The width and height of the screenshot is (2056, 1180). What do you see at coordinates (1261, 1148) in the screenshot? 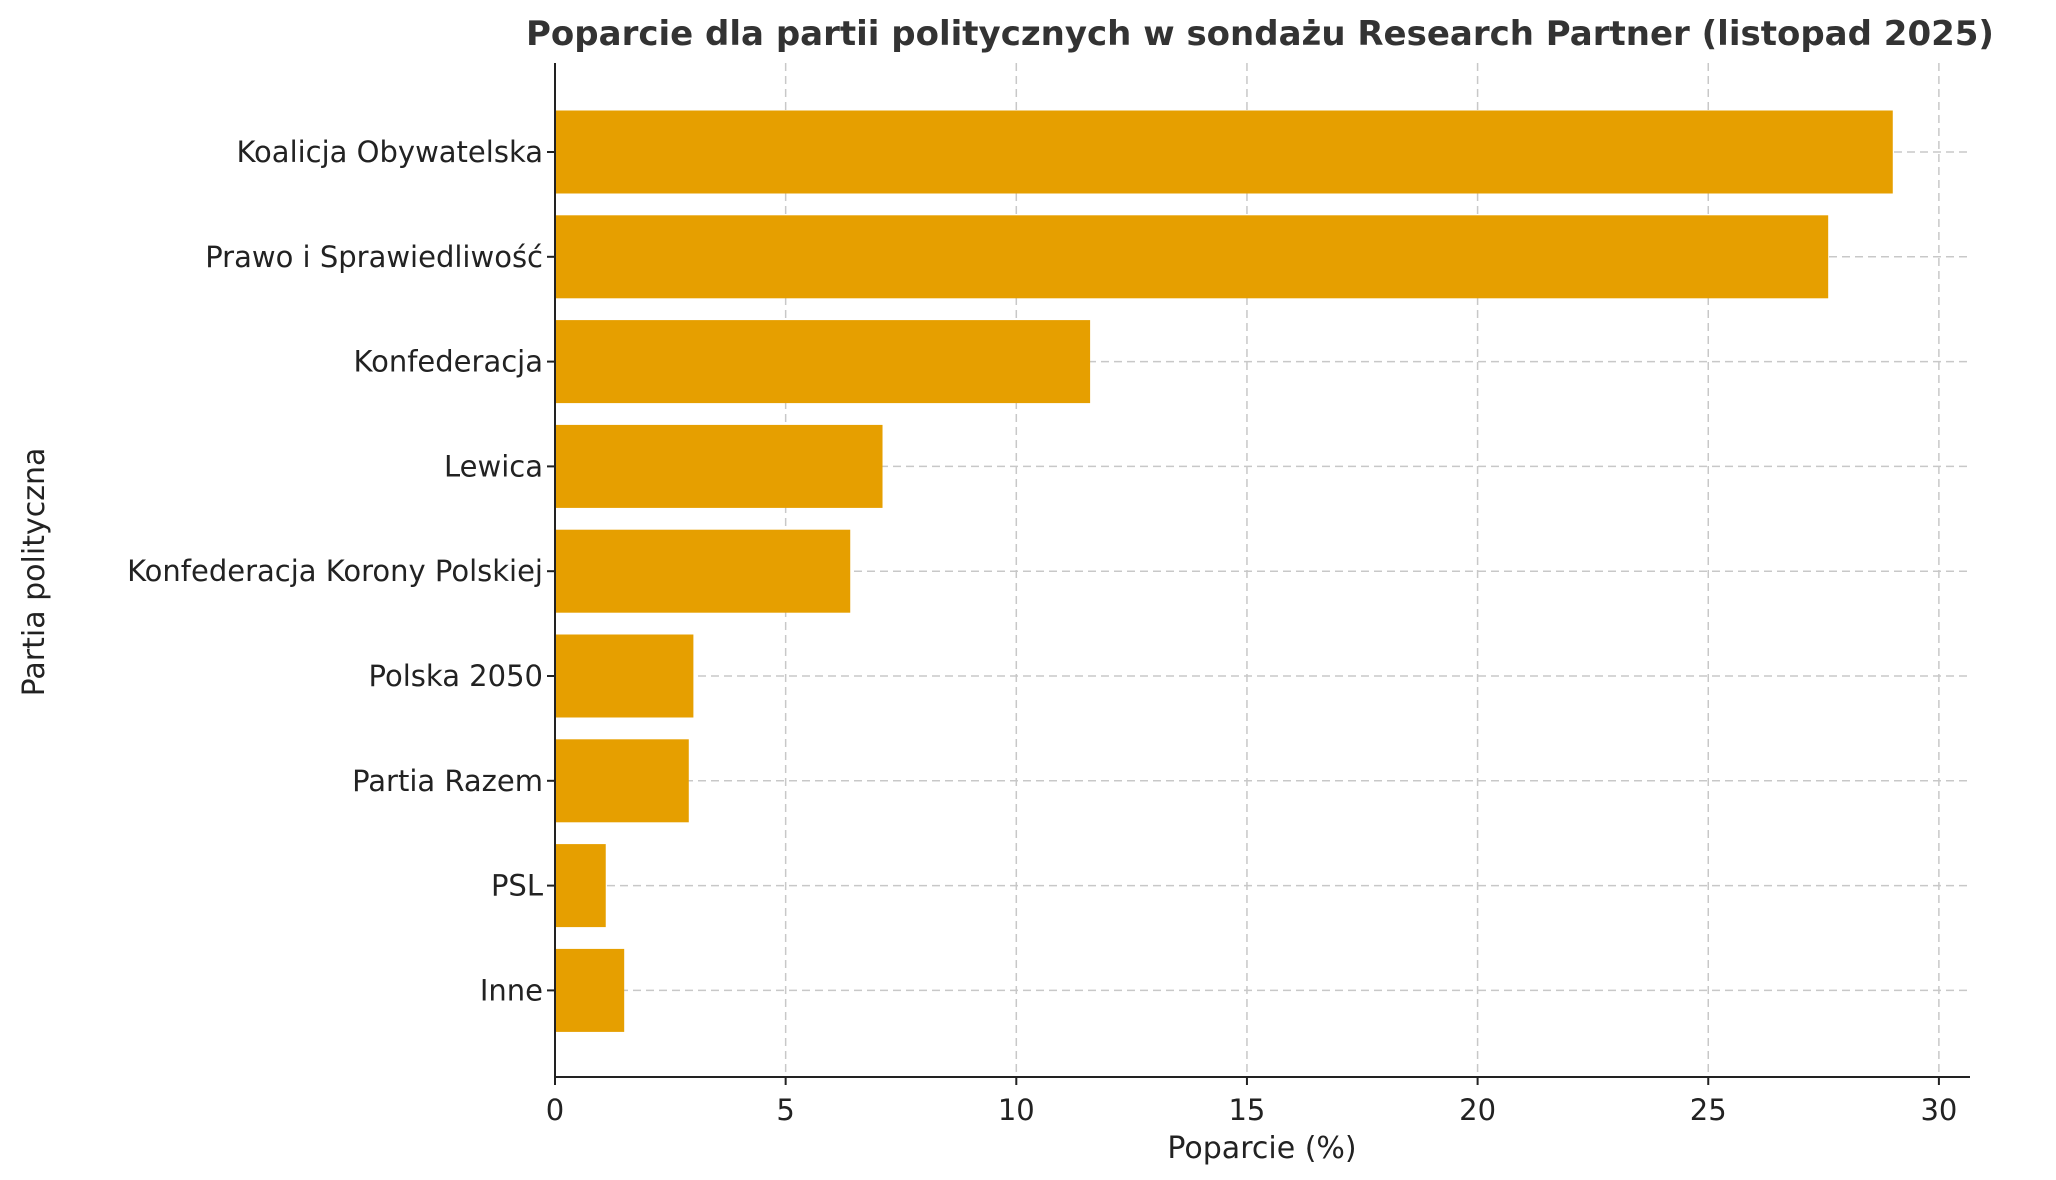
I see `x-axis-label: Poparcie (%)` at bounding box center [1261, 1148].